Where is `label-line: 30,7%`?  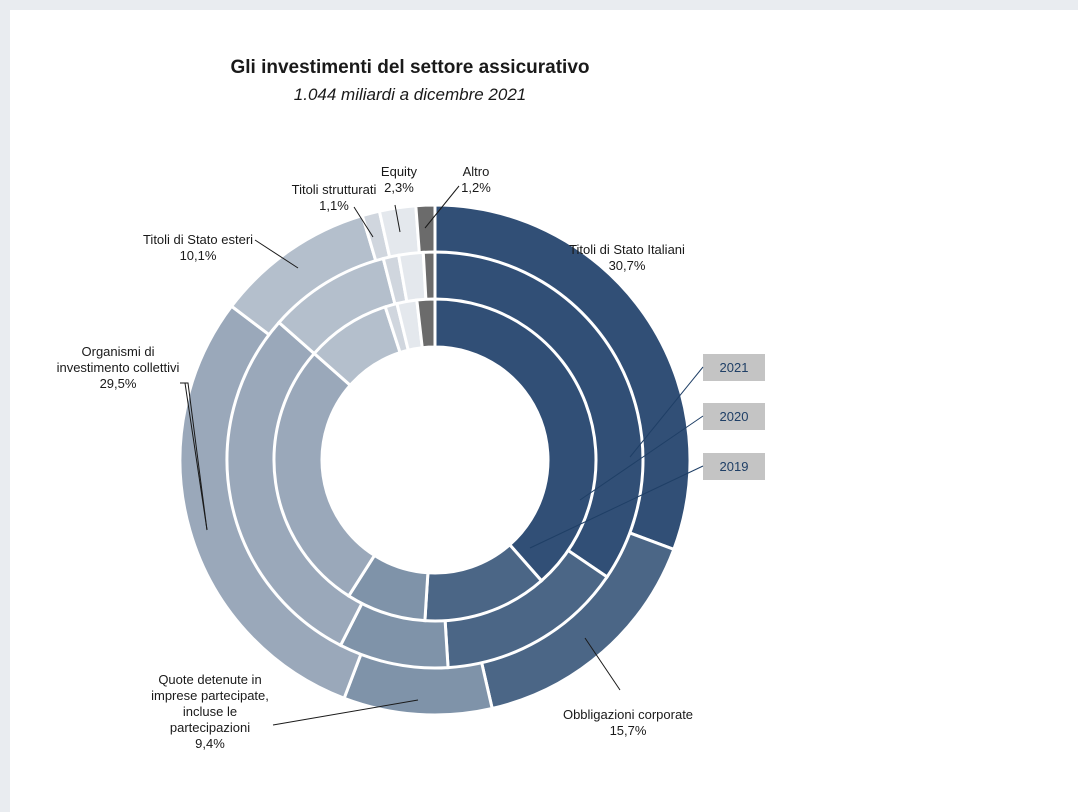 label-line: 30,7% is located at coordinates (627, 265).